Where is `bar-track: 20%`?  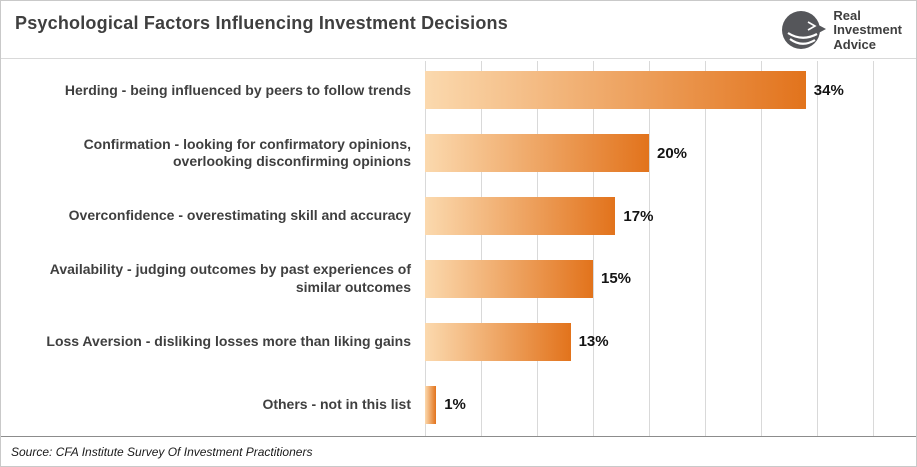
bar-track: 20% is located at coordinates (649, 153).